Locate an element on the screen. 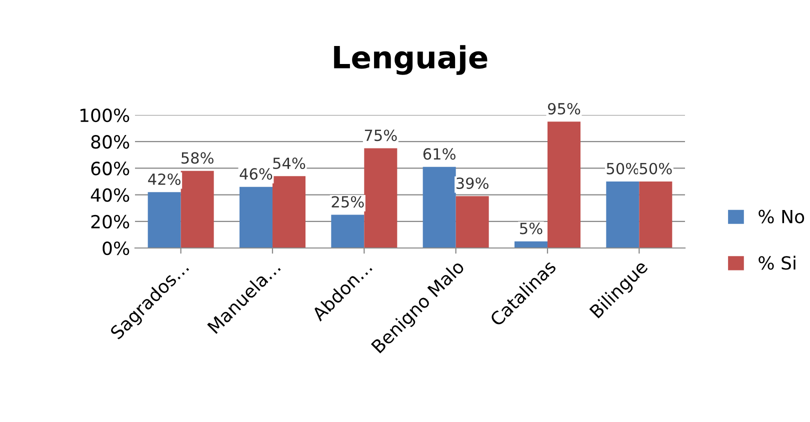 The height and width of the screenshot is (422, 810). data-label: 5% is located at coordinates (531, 228).